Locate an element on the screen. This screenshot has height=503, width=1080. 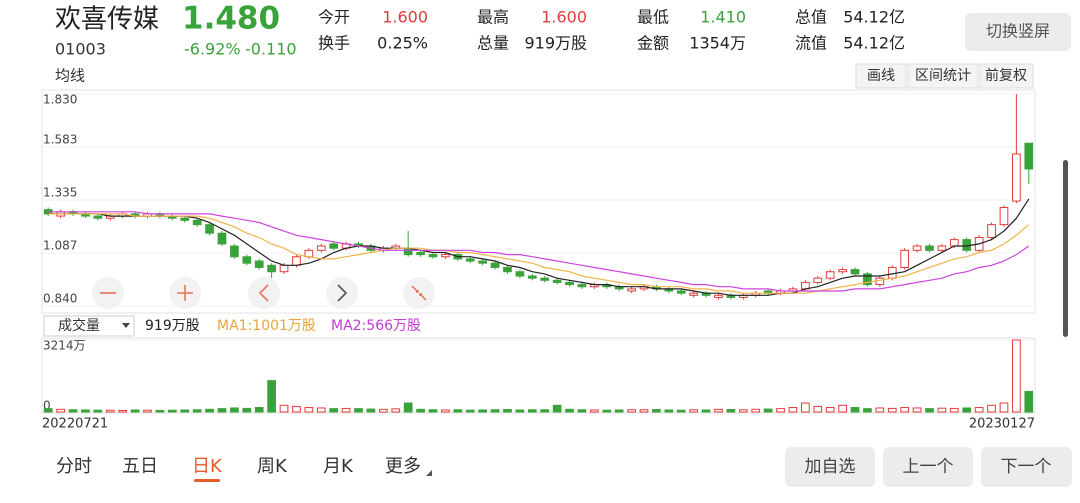
period-tab: 五日 is located at coordinates (140, 466).